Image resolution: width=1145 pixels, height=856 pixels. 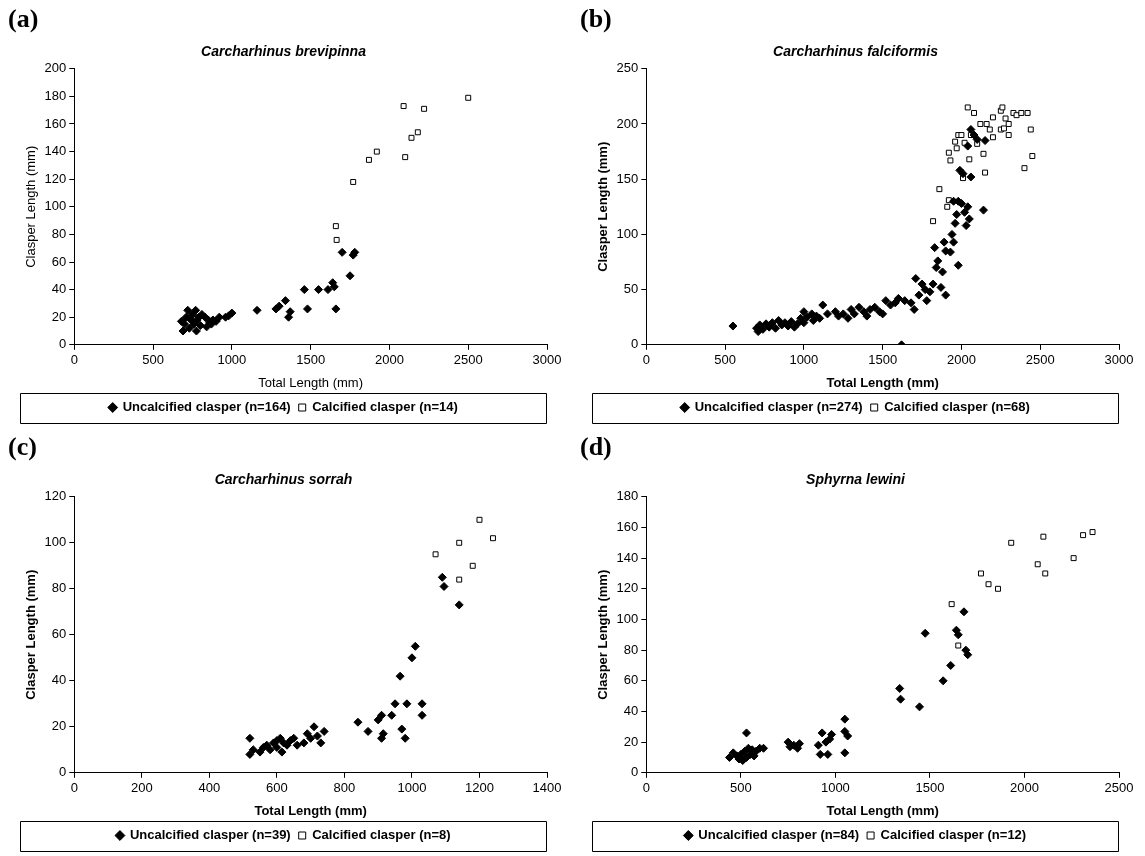 What do you see at coordinates (479, 788) in the screenshot?
I see `x-tick-label: 1200` at bounding box center [479, 788].